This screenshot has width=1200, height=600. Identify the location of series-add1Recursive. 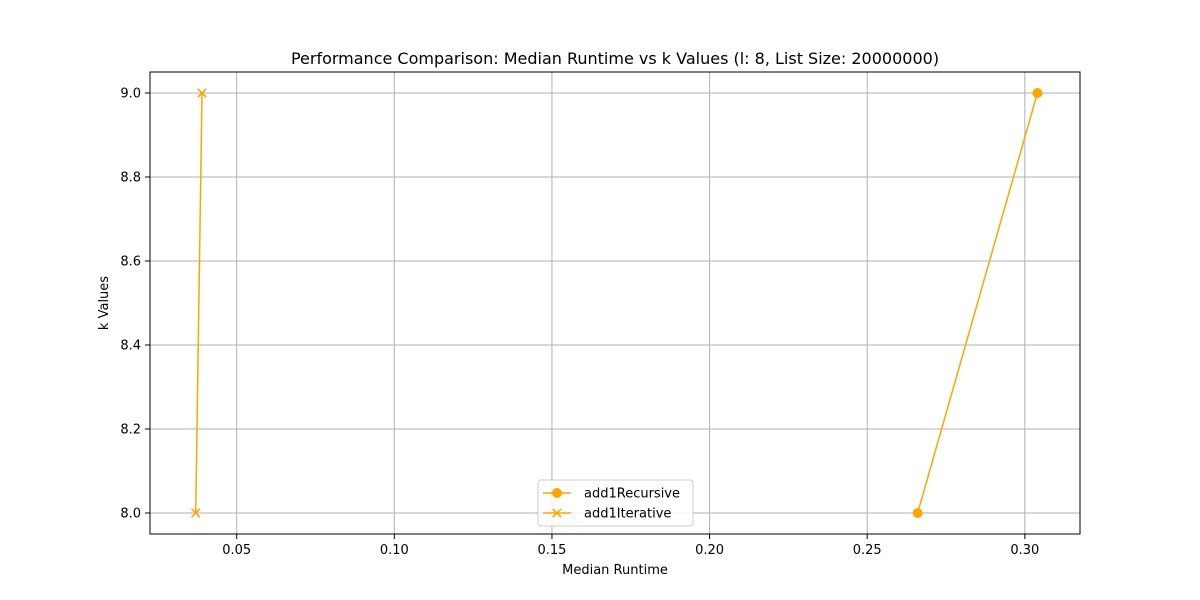
(977, 303).